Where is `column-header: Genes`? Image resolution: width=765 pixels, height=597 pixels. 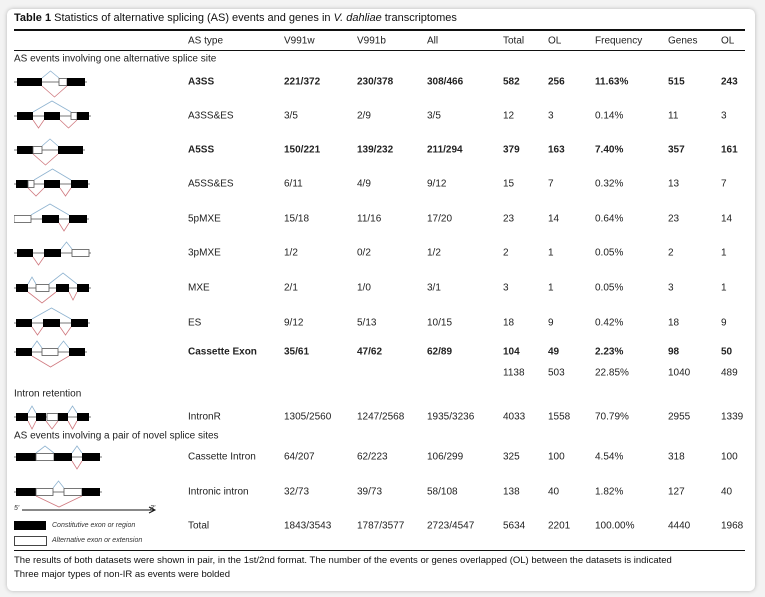
column-header: Genes is located at coordinates (683, 41).